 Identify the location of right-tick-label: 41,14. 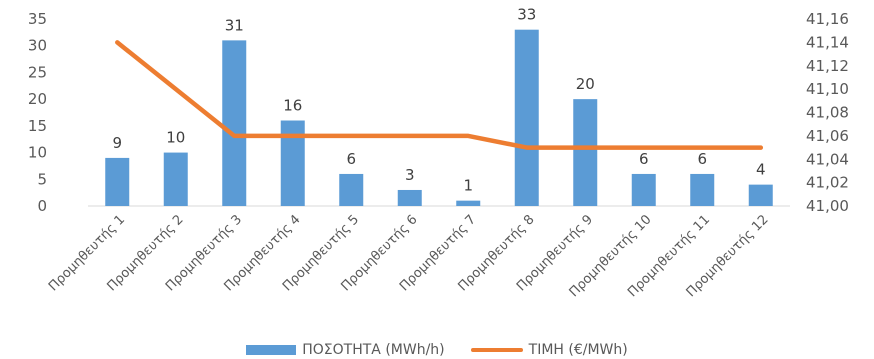
(827, 42).